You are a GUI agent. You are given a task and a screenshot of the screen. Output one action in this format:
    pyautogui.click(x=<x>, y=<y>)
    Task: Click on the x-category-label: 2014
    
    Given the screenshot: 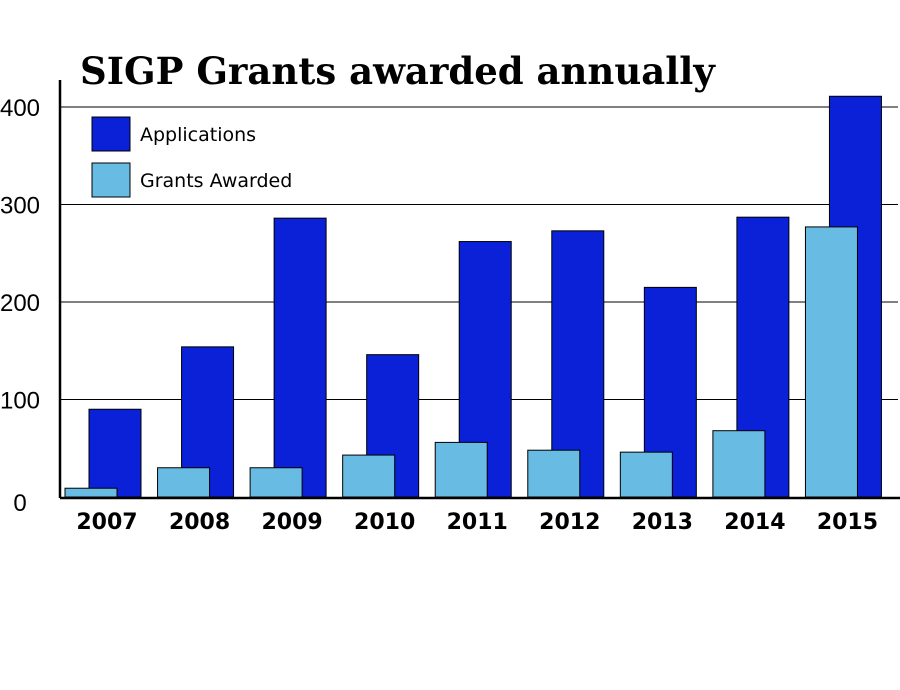 What is the action you would take?
    pyautogui.click(x=754, y=522)
    